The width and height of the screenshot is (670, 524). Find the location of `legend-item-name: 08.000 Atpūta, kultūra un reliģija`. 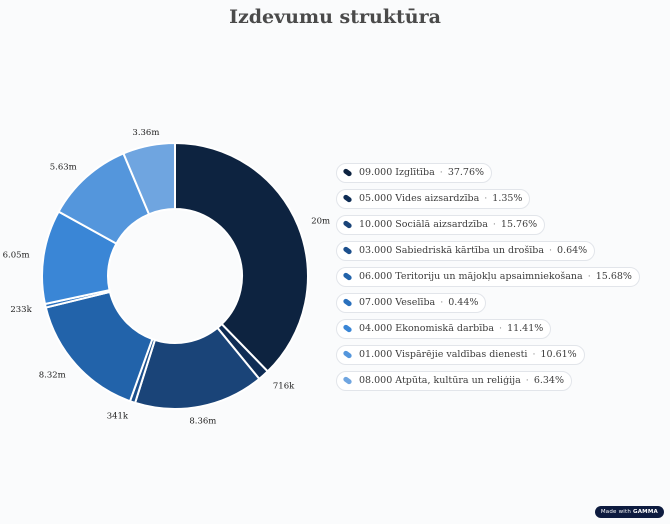

legend-item-name: 08.000 Atpūta, kultūra un reliģija is located at coordinates (440, 380).